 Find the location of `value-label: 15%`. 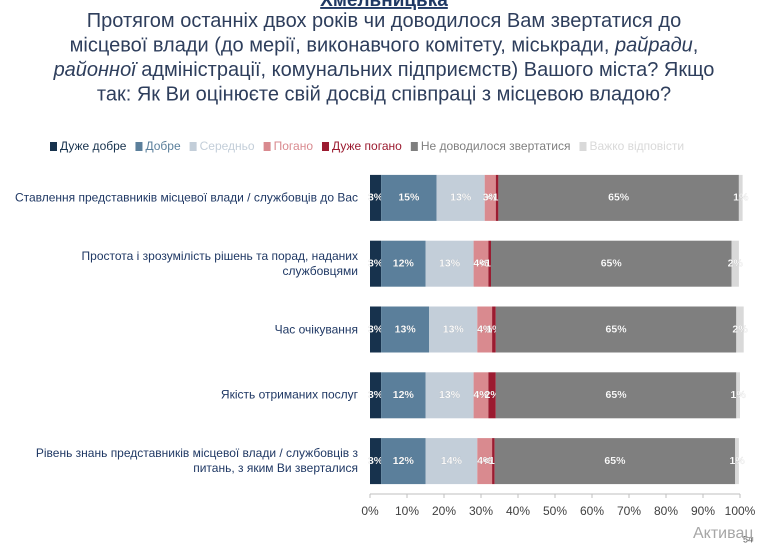

value-label: 15% is located at coordinates (409, 198).